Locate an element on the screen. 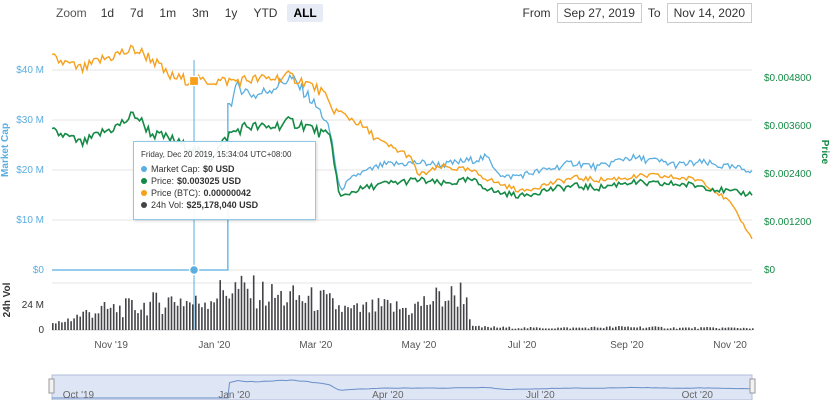 This screenshot has width=830, height=400. zoom-1y-button: 1y is located at coordinates (231, 13).